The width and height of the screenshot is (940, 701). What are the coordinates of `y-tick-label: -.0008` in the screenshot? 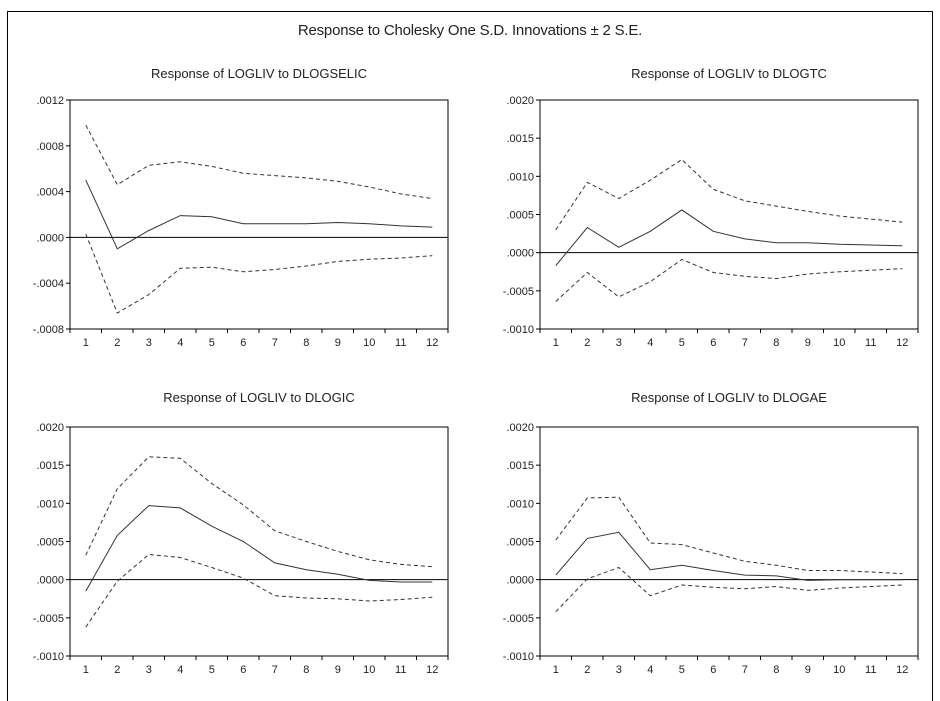 It's located at (48, 330).